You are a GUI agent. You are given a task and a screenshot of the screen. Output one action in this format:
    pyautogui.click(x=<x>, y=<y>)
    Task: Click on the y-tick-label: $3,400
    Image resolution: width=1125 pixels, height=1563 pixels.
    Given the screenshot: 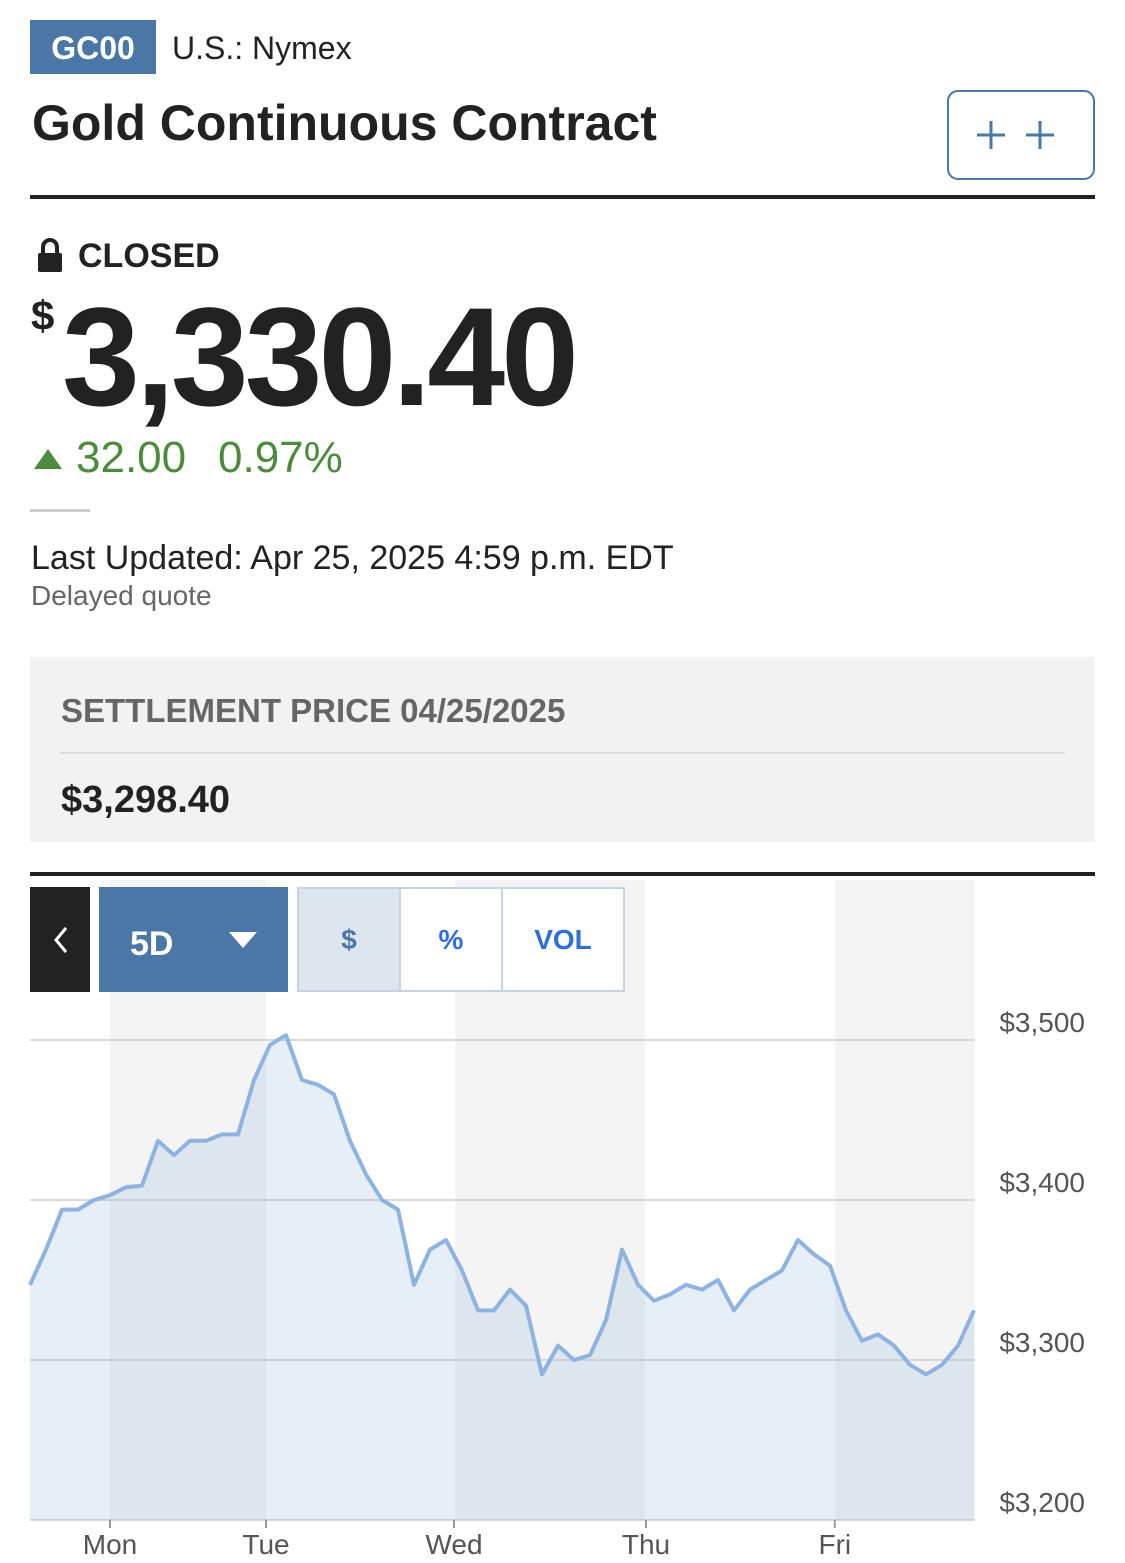 What is the action you would take?
    pyautogui.click(x=1042, y=1182)
    